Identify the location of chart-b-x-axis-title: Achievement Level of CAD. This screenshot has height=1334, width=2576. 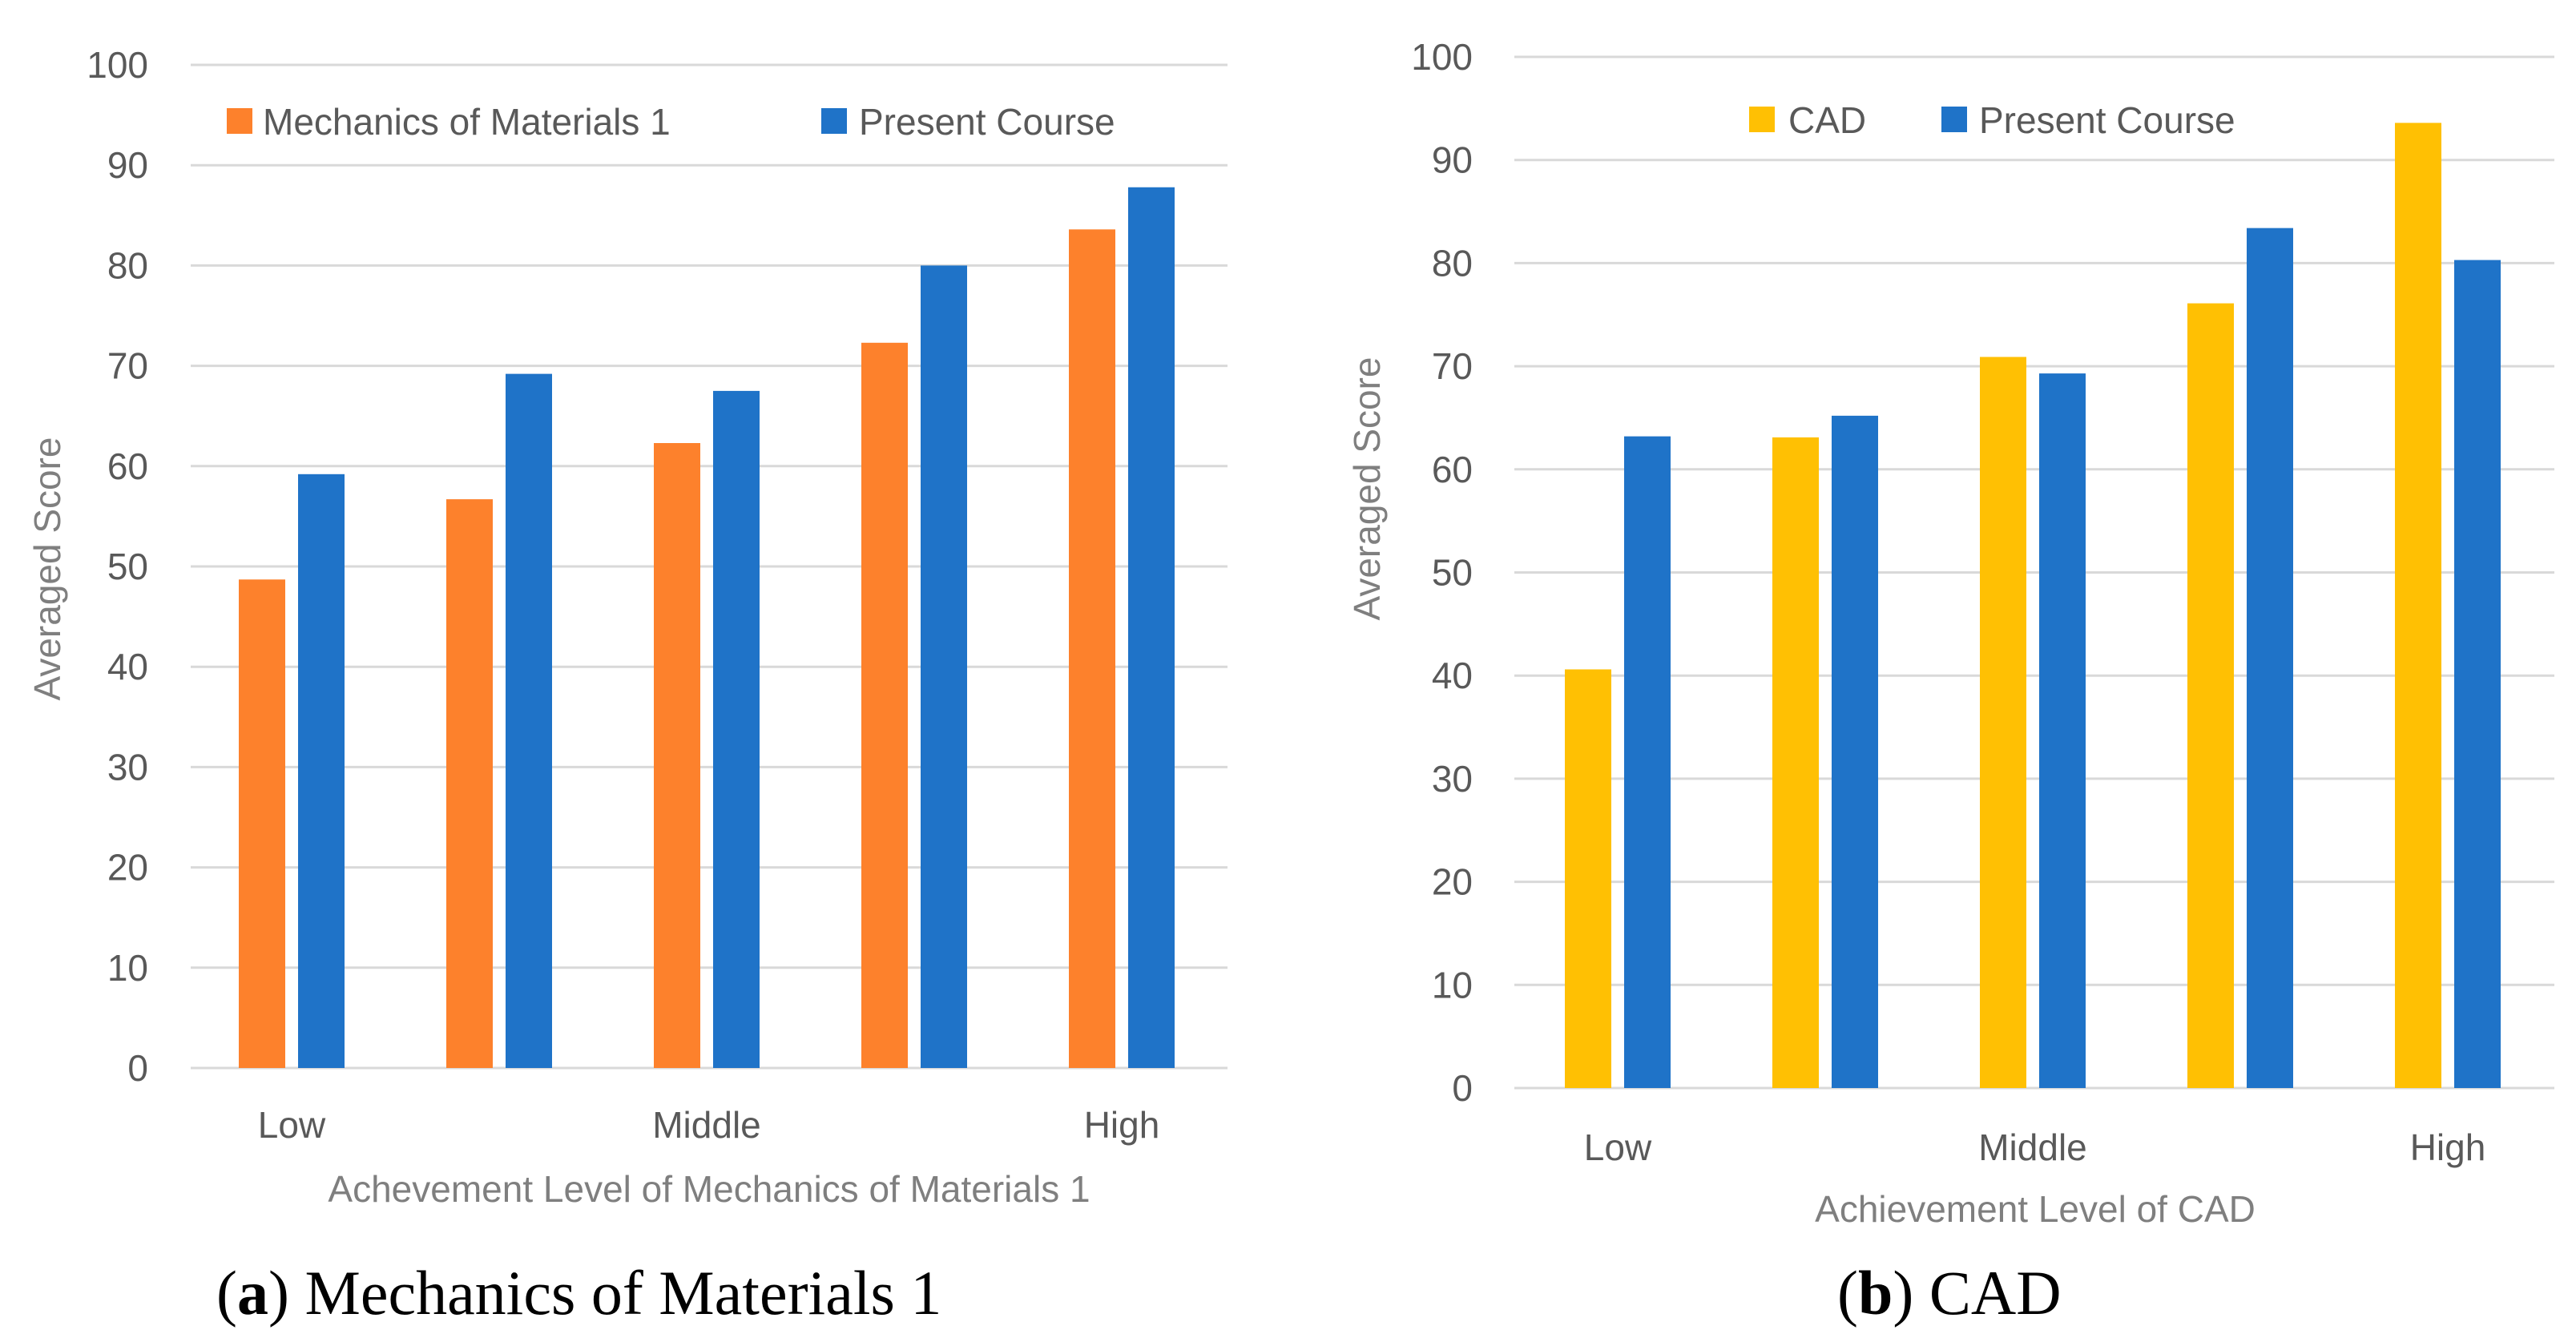
(2035, 1209).